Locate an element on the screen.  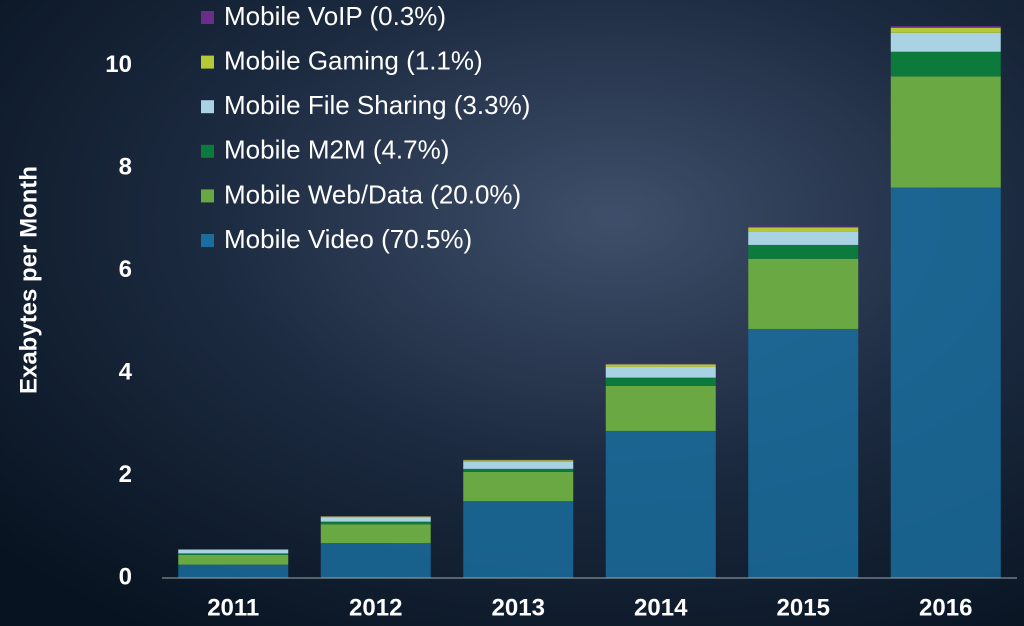
legend-label: Mobile M2M (4.7%) is located at coordinates (336, 150).